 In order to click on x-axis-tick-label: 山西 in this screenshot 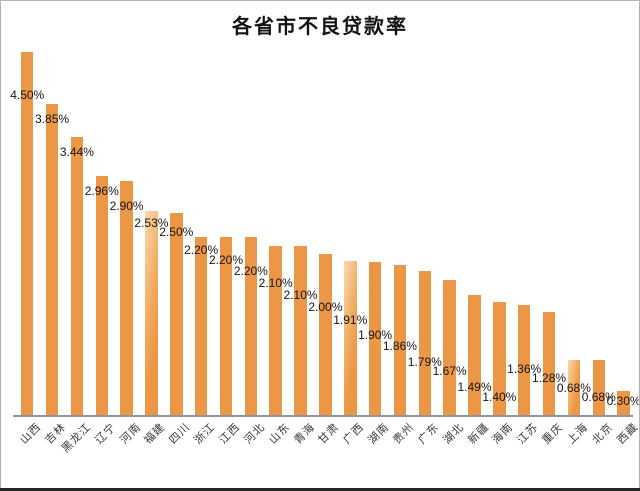, I will do `click(31, 434)`.